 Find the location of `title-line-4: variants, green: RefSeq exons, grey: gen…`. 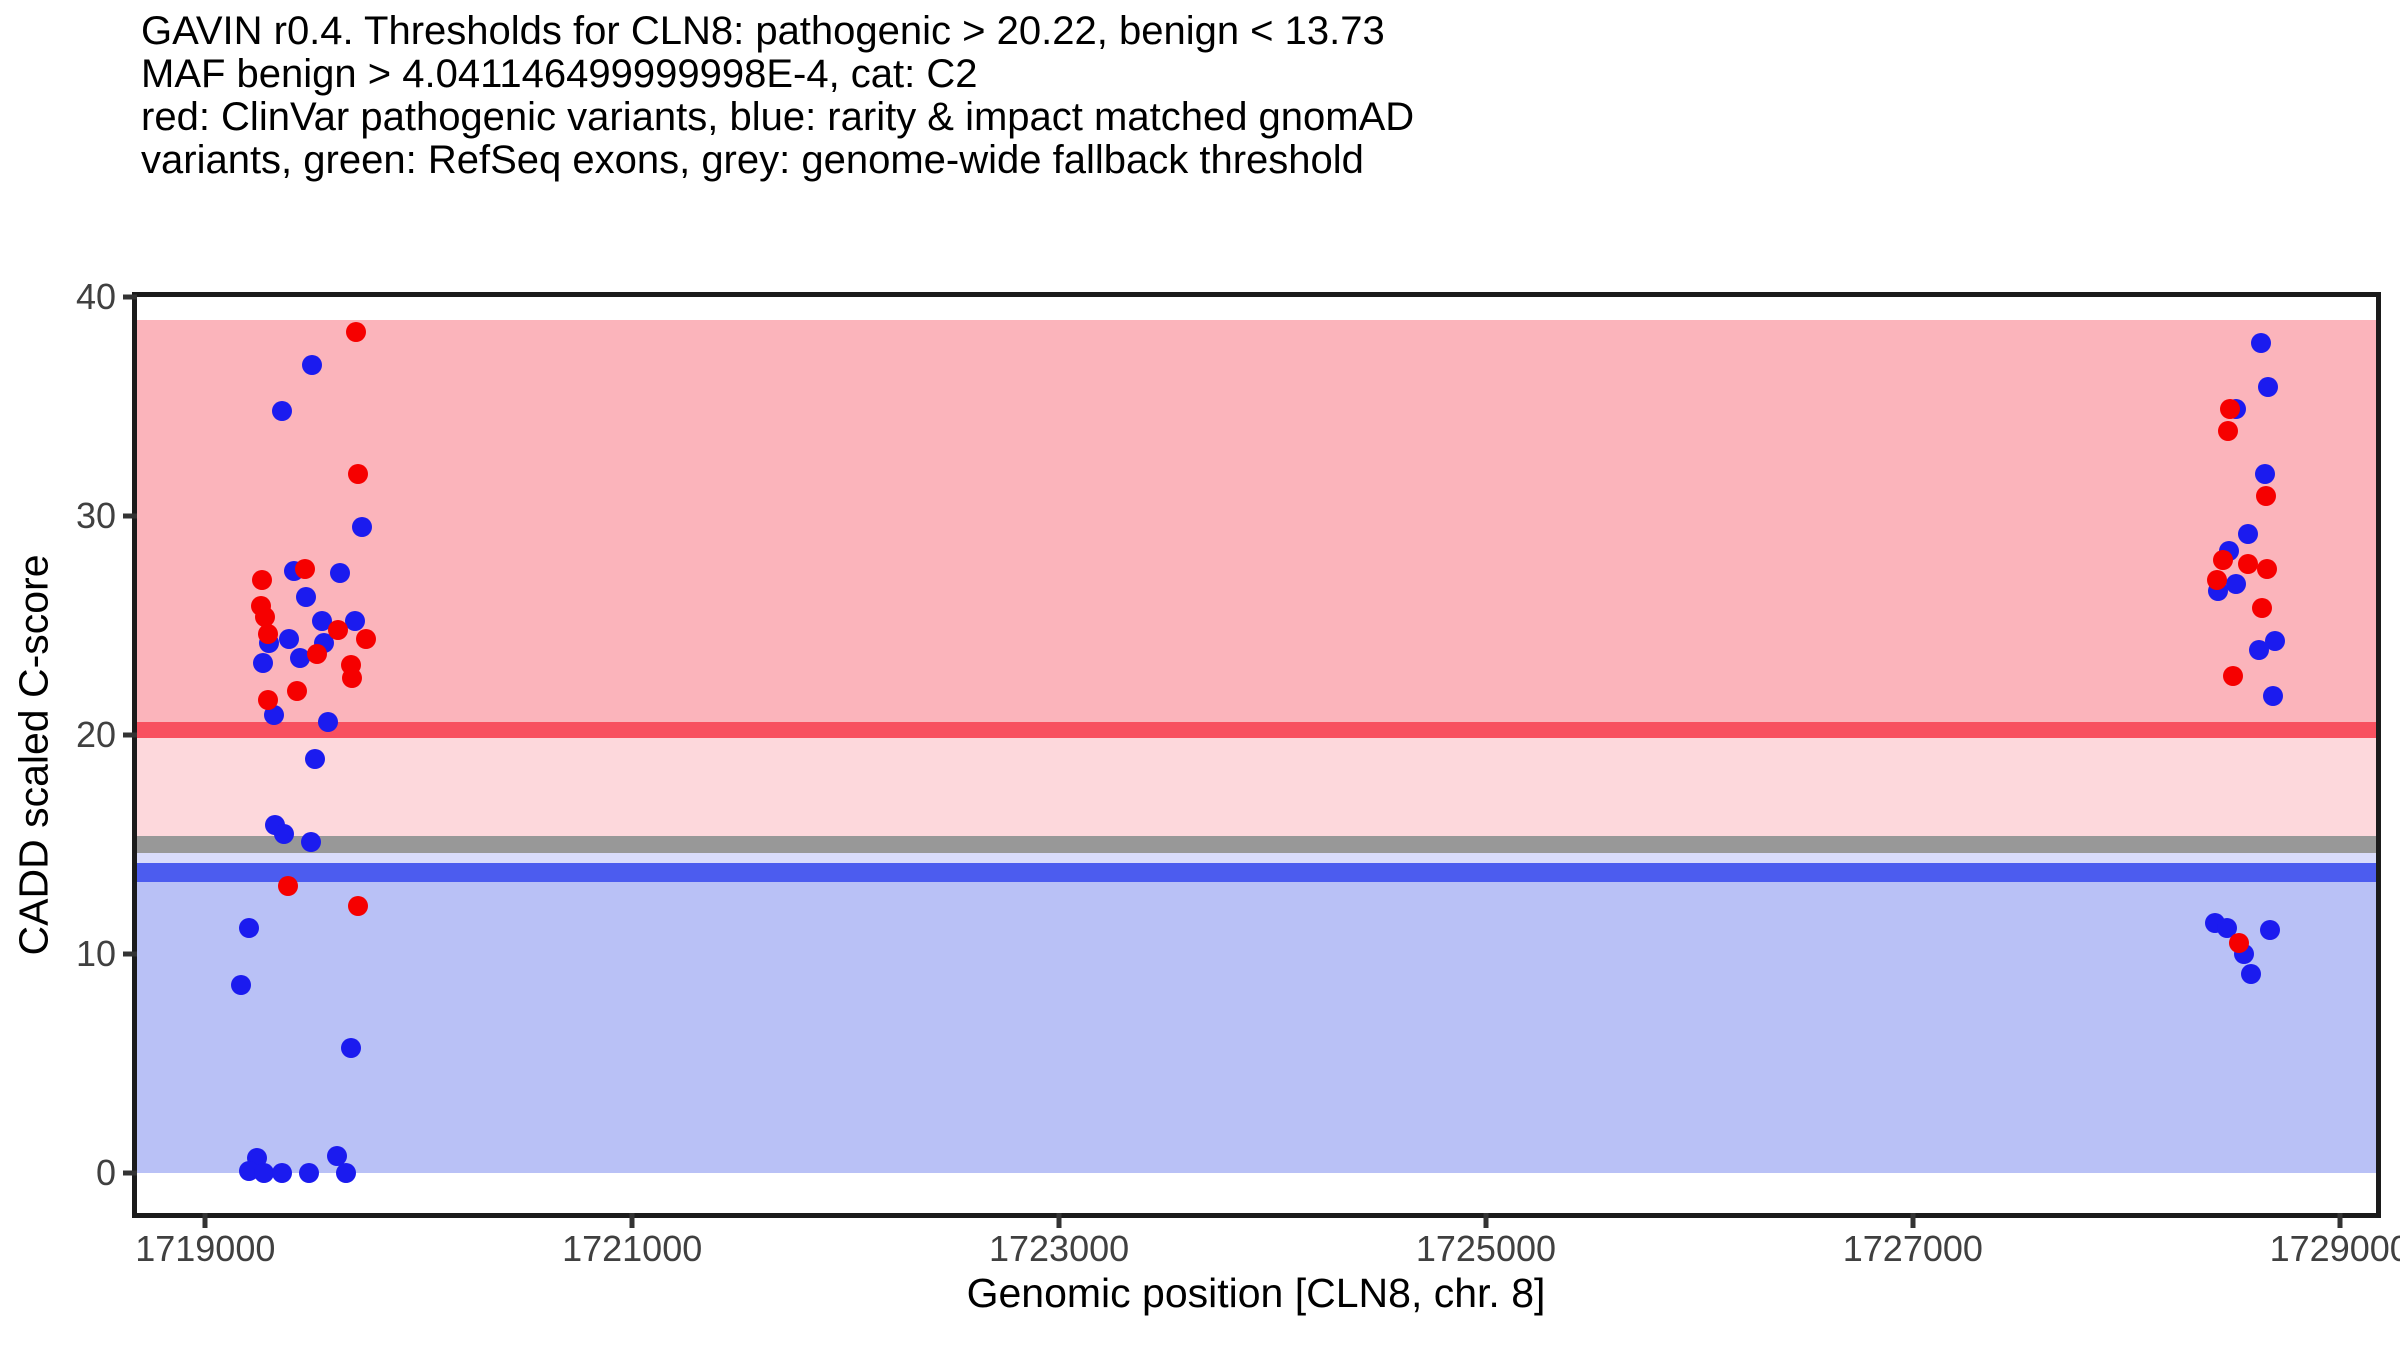

title-line-4: variants, green: RefSeq exons, grey: gen… is located at coordinates (752, 160).